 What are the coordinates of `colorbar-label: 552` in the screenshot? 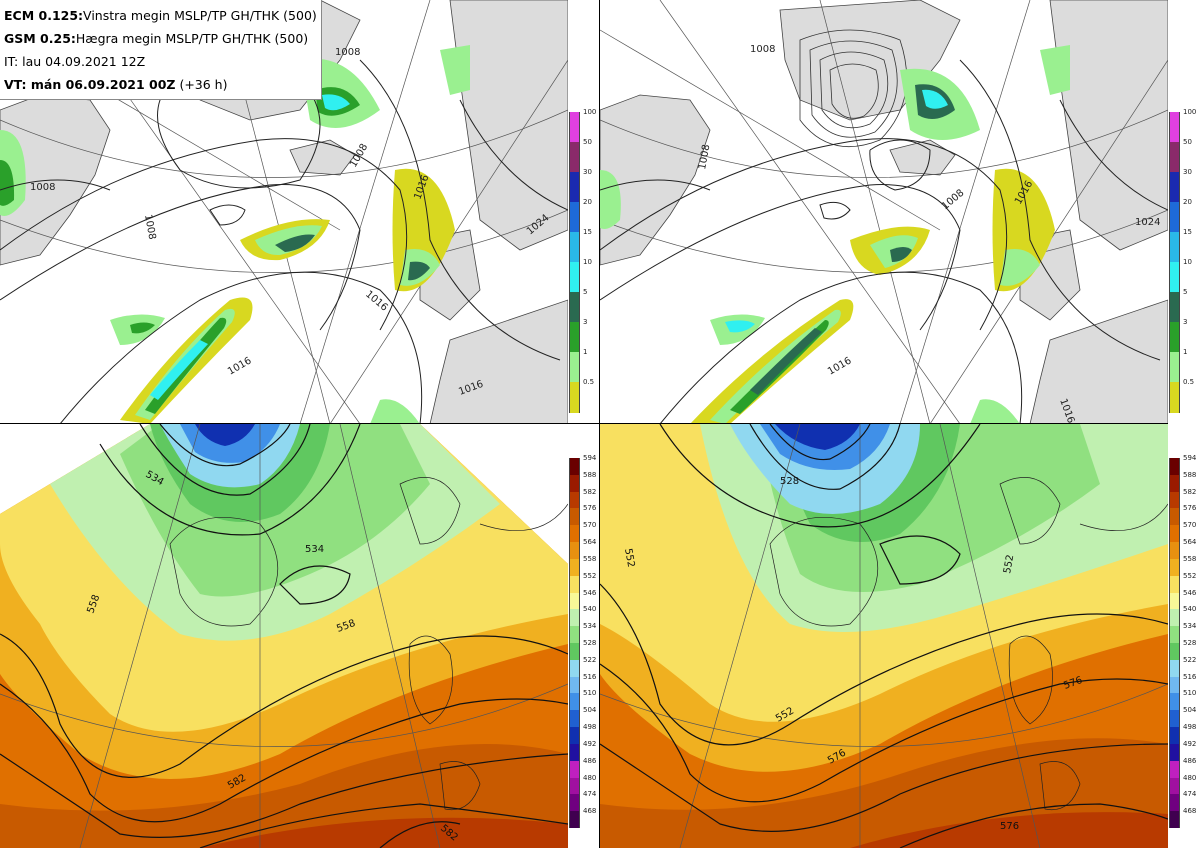 It's located at (1190, 575).